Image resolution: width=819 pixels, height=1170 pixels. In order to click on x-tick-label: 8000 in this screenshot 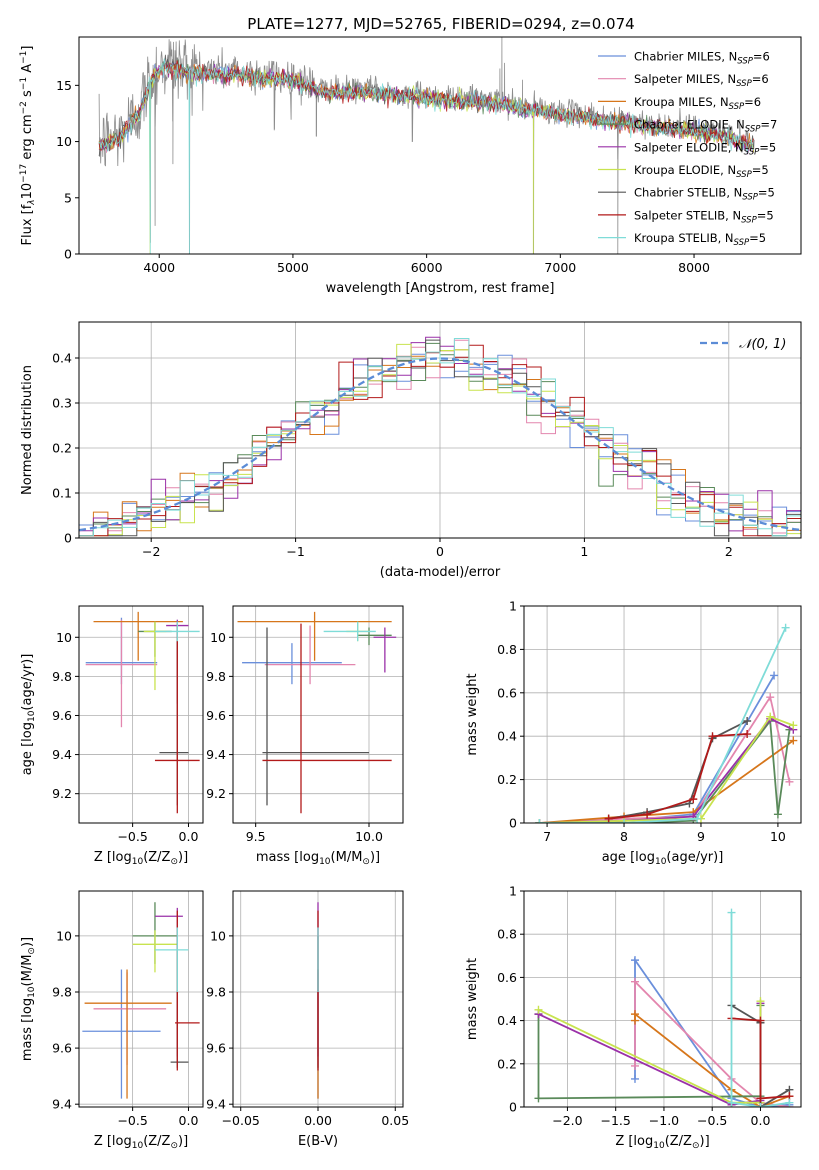, I will do `click(694, 267)`.